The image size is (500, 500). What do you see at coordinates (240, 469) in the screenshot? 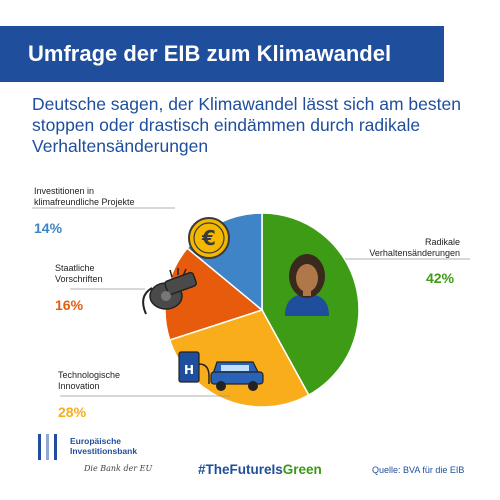
I see `hashtag-part1: #TheFutureIs` at bounding box center [240, 469].